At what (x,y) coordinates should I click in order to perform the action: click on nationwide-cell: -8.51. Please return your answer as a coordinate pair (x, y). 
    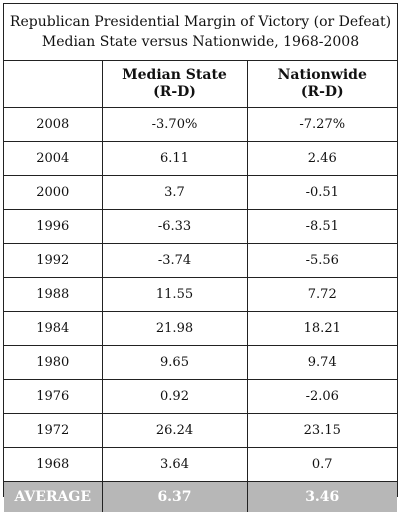
    Looking at the image, I should click on (322, 227).